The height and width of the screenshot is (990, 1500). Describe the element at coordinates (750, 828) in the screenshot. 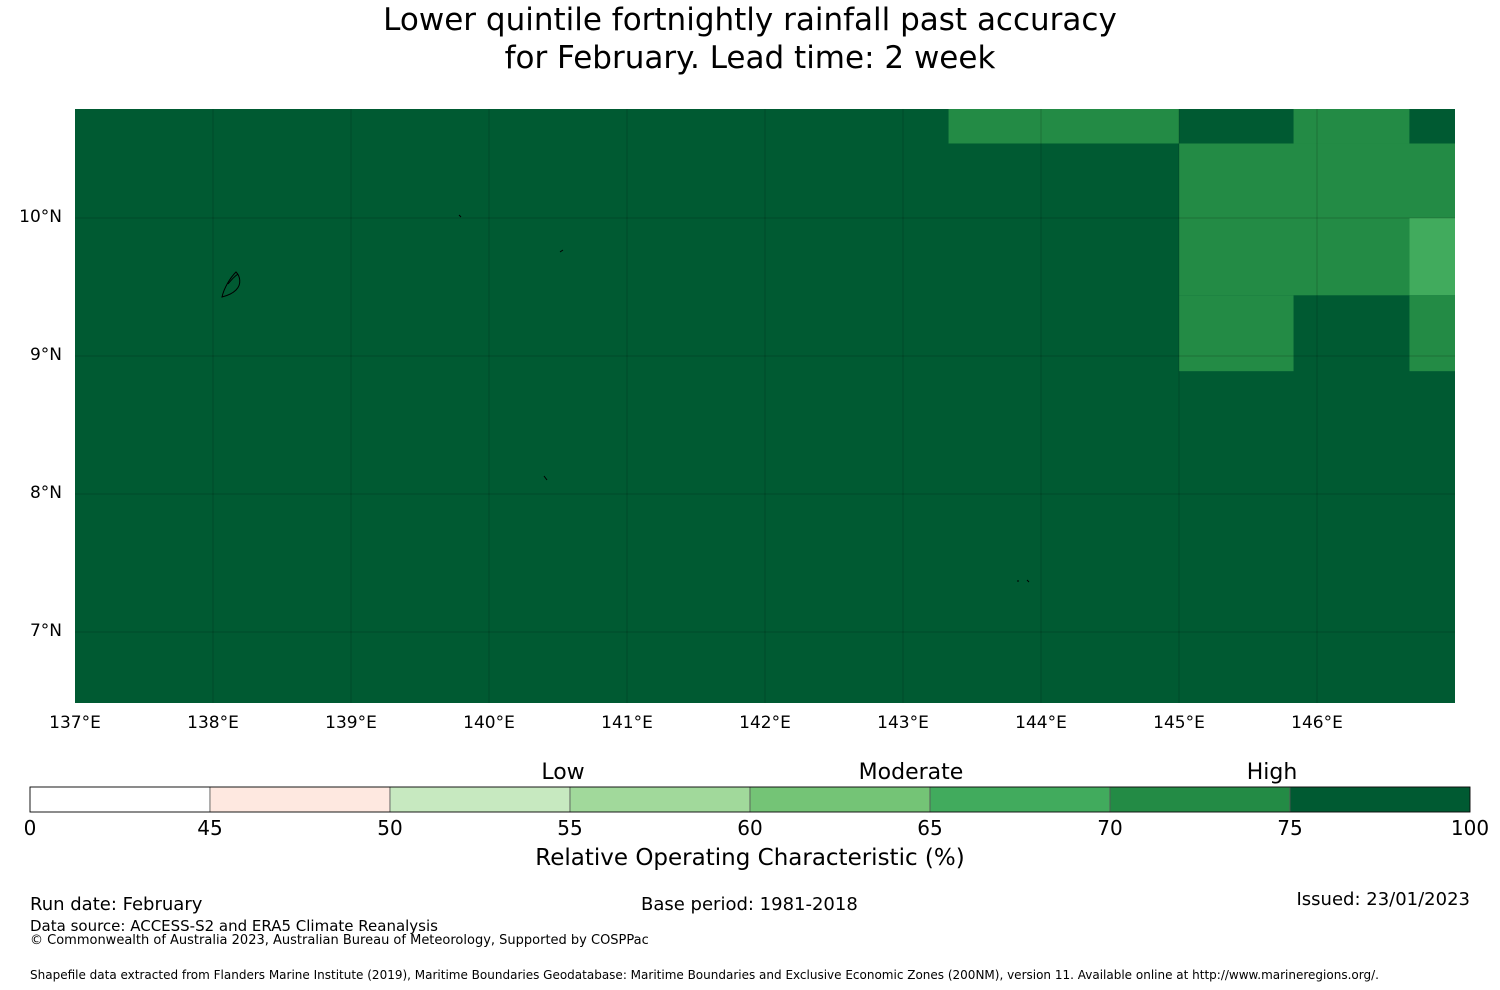

I see `colorbar-tick-label: 60` at that location.